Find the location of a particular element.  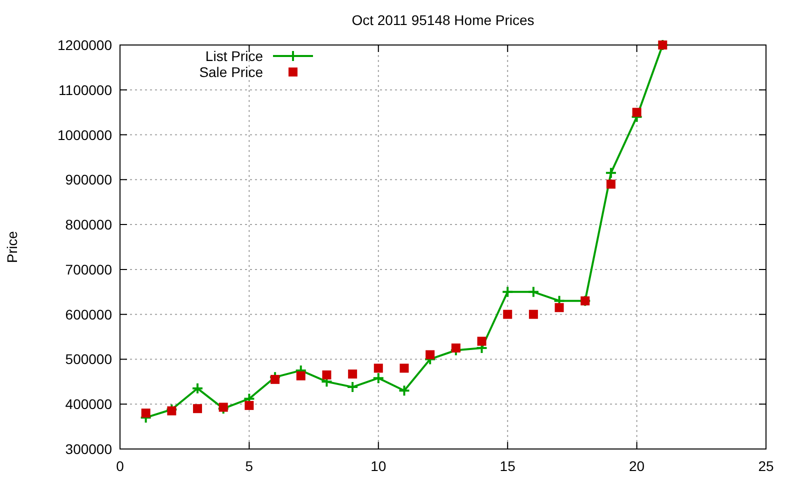

y-tick-label: 500000 is located at coordinates (88, 359).